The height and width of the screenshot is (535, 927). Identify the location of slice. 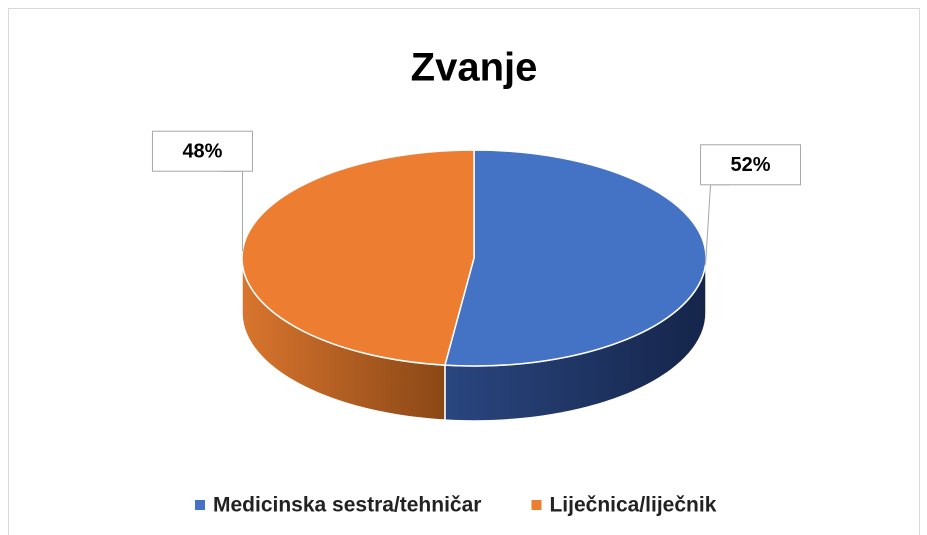
(358, 257).